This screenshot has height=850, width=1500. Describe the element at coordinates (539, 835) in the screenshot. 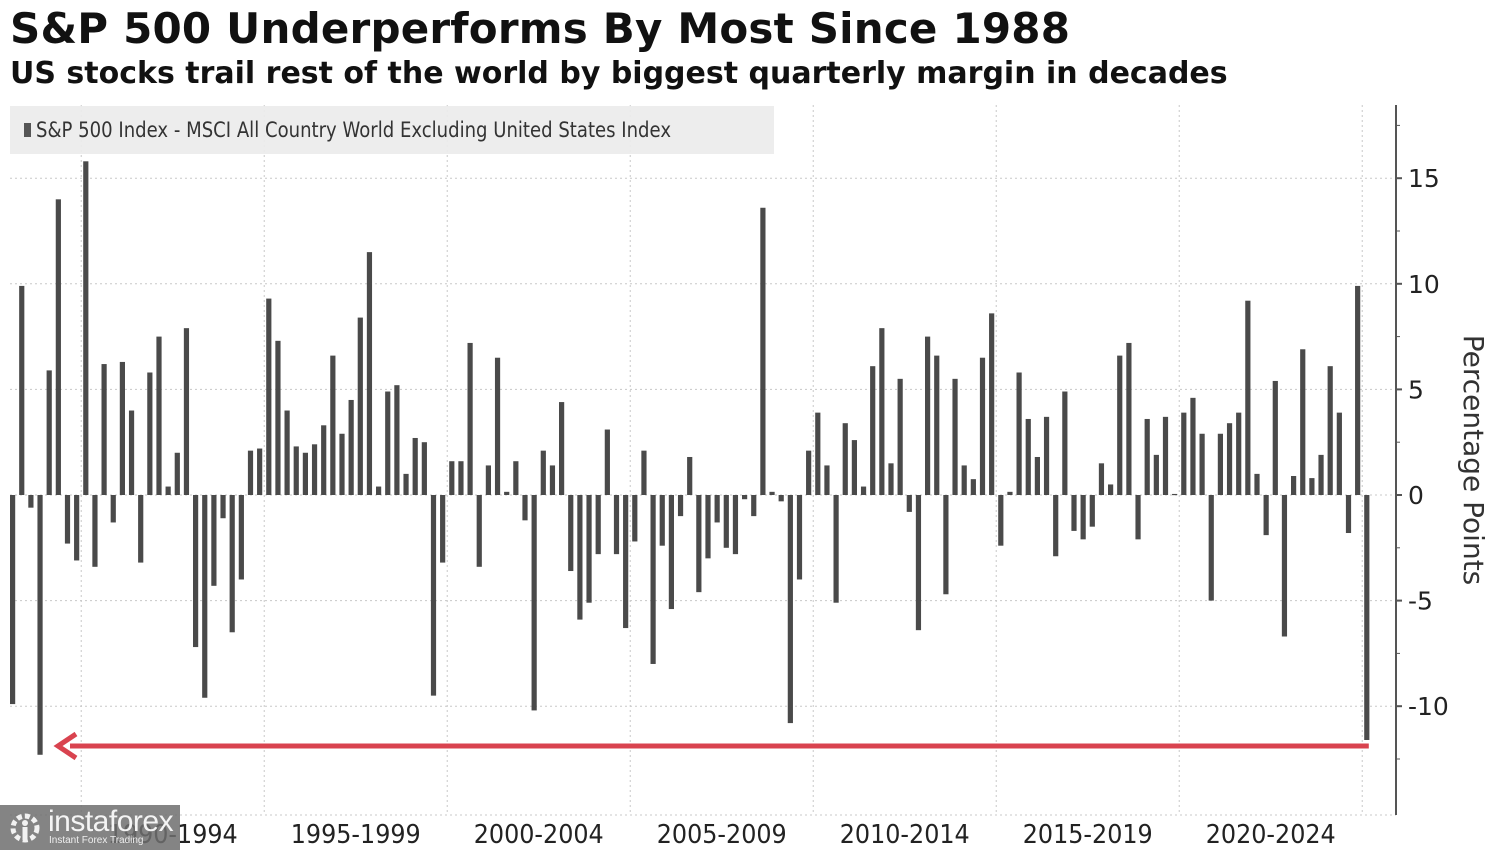

I see `x-tick-label: 2000-2004` at that location.